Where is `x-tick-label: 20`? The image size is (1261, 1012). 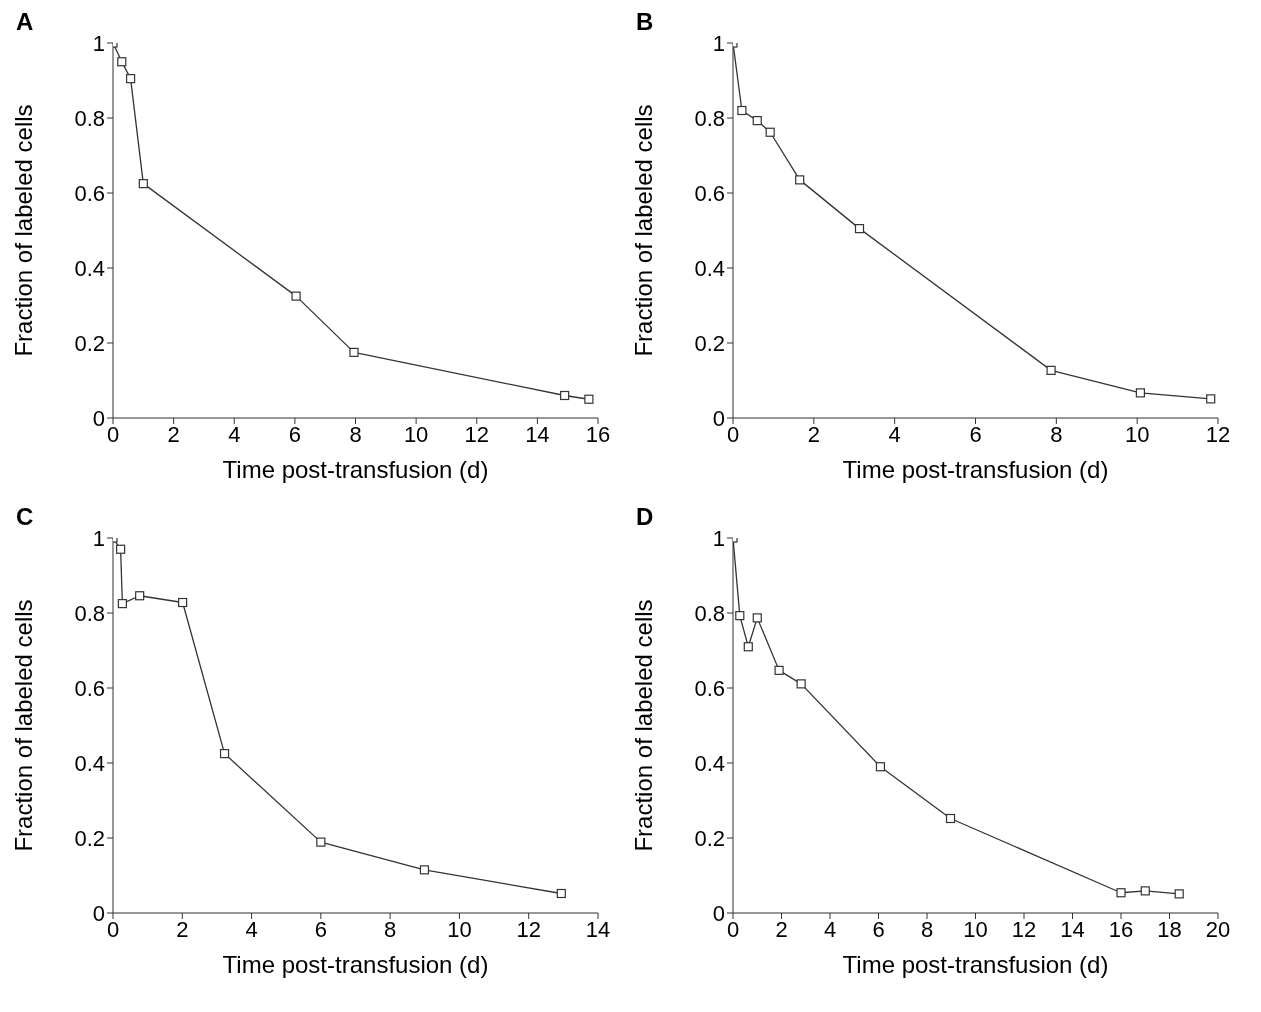
x-tick-label: 20 is located at coordinates (1218, 929).